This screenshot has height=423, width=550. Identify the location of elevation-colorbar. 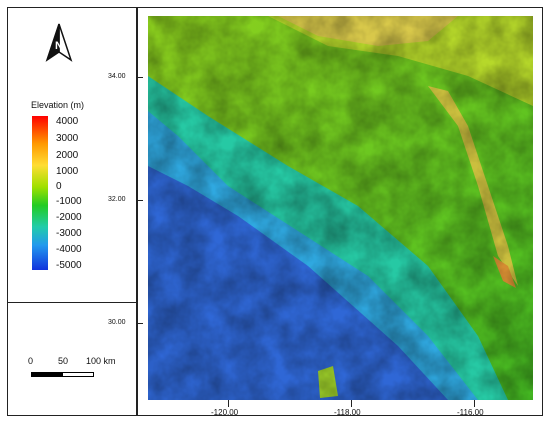
(40, 193).